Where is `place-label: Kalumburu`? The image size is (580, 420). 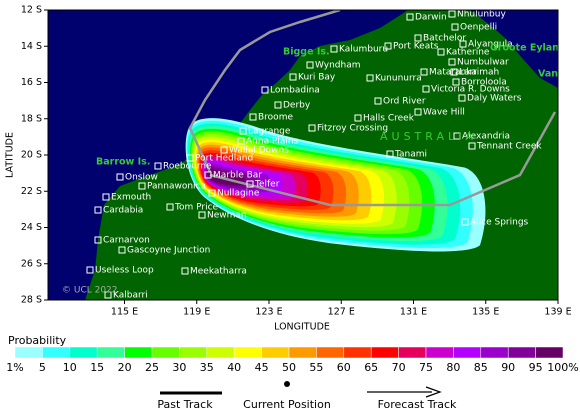
place-label: Kalumburu is located at coordinates (363, 50).